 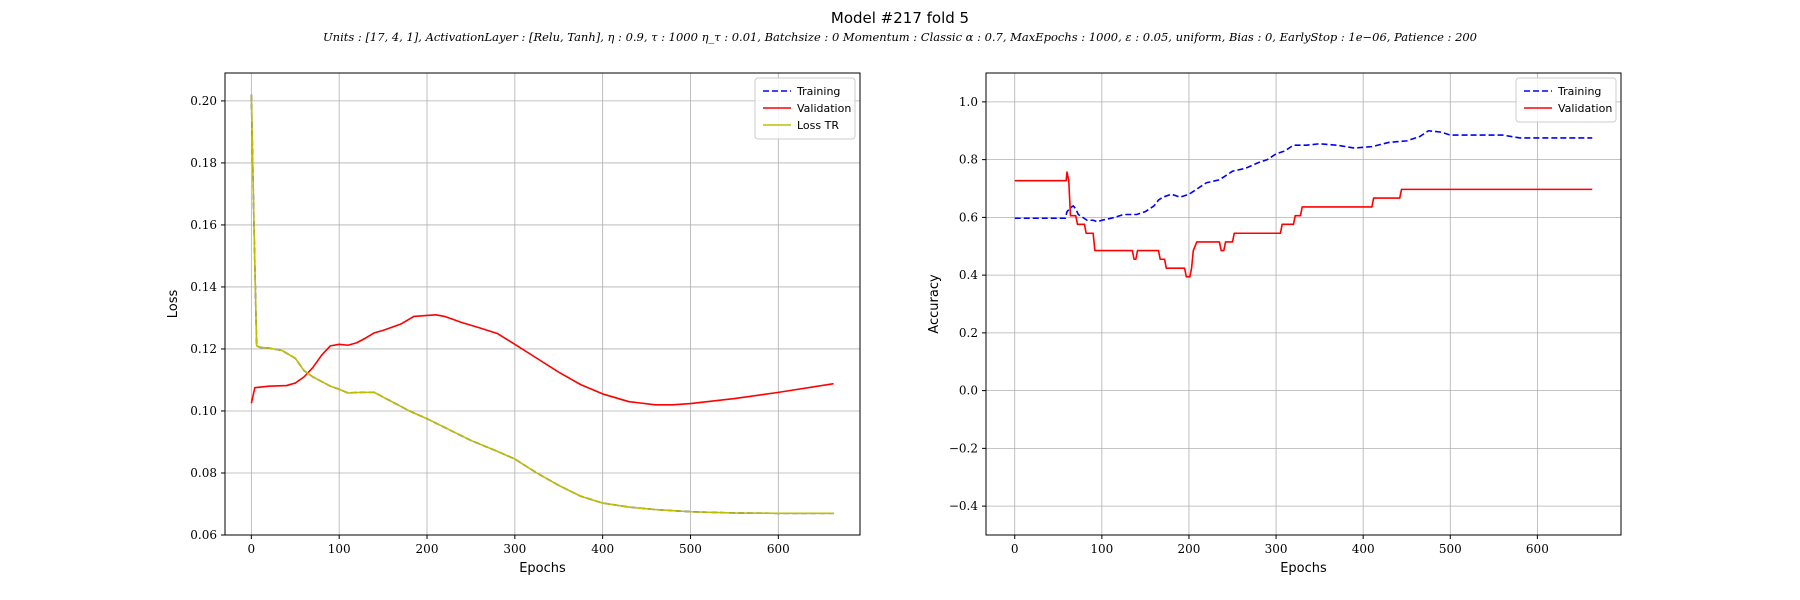 I want to click on loss-legend: Training Validation Loss TR, so click(x=805, y=108).